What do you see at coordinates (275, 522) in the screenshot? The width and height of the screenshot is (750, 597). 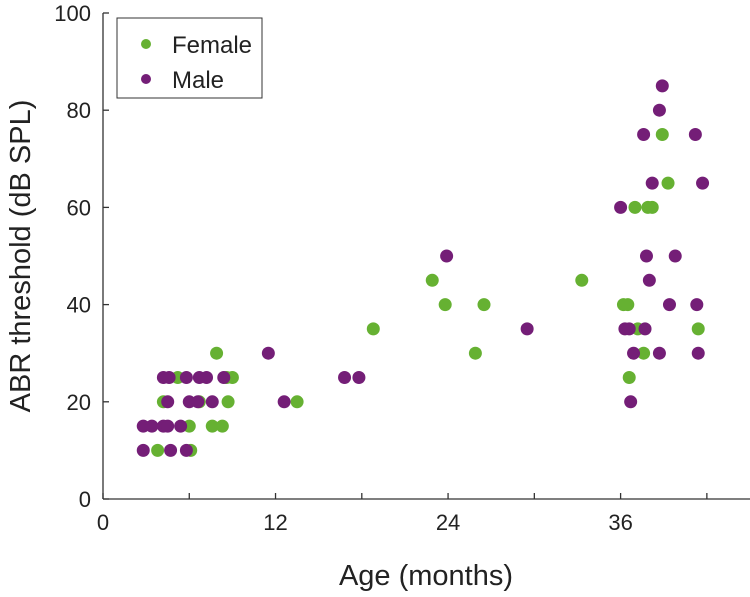 I see `x-tick-label: 12` at bounding box center [275, 522].